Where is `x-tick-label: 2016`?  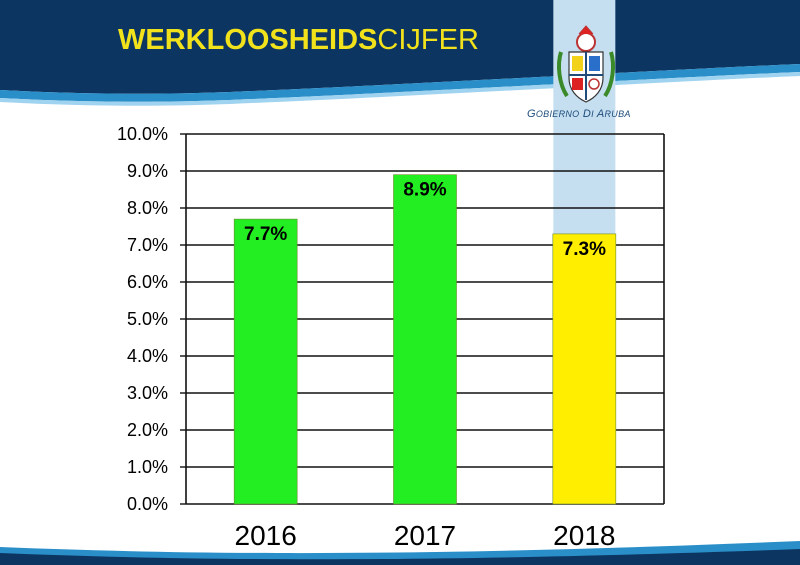
x-tick-label: 2016 is located at coordinates (266, 535).